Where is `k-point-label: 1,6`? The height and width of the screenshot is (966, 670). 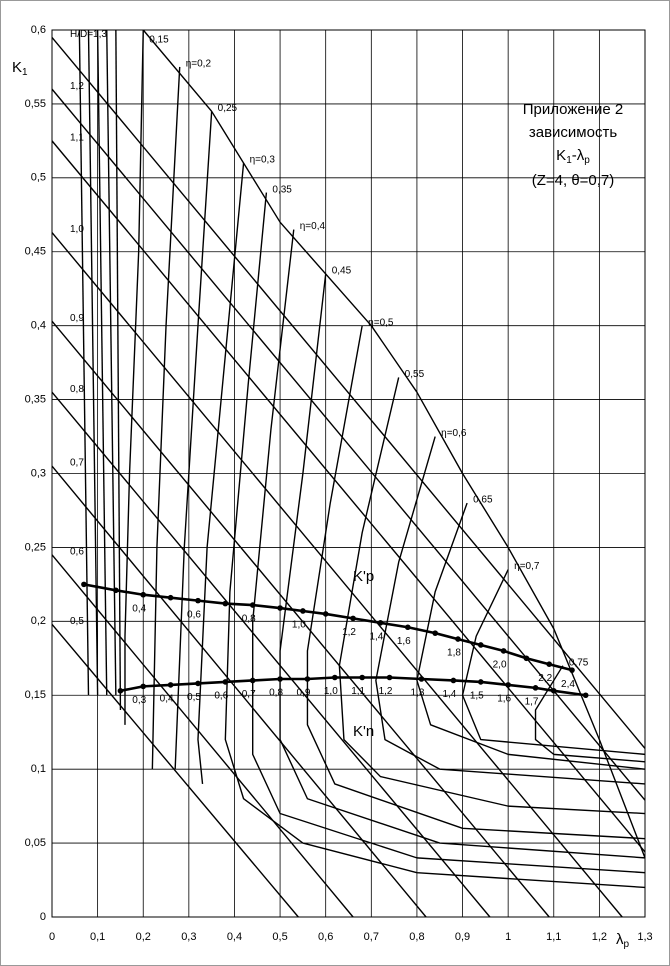 k-point-label: 1,6 is located at coordinates (404, 641).